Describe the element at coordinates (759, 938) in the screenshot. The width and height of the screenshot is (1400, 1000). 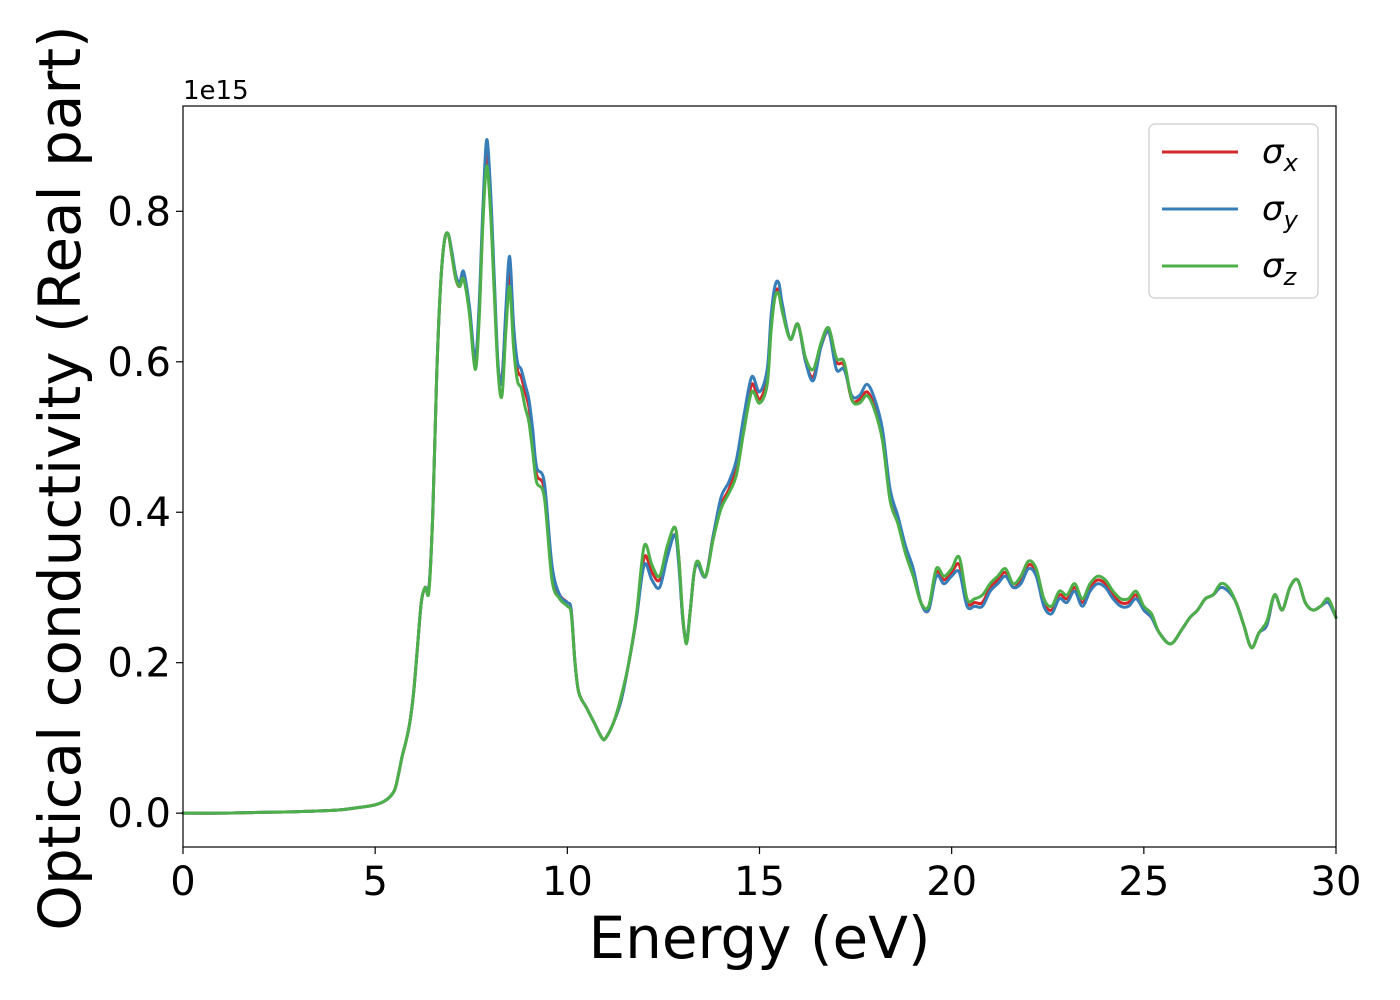
I see `x-axis-label: Energy (eV)` at that location.